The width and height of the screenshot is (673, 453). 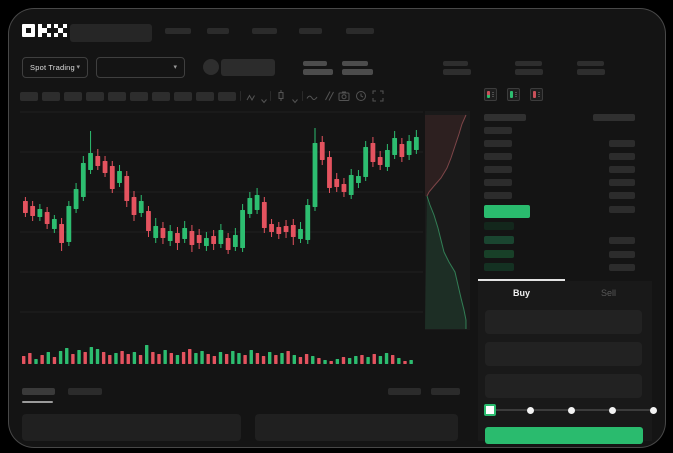 I want to click on camera-icon, so click(x=344, y=98).